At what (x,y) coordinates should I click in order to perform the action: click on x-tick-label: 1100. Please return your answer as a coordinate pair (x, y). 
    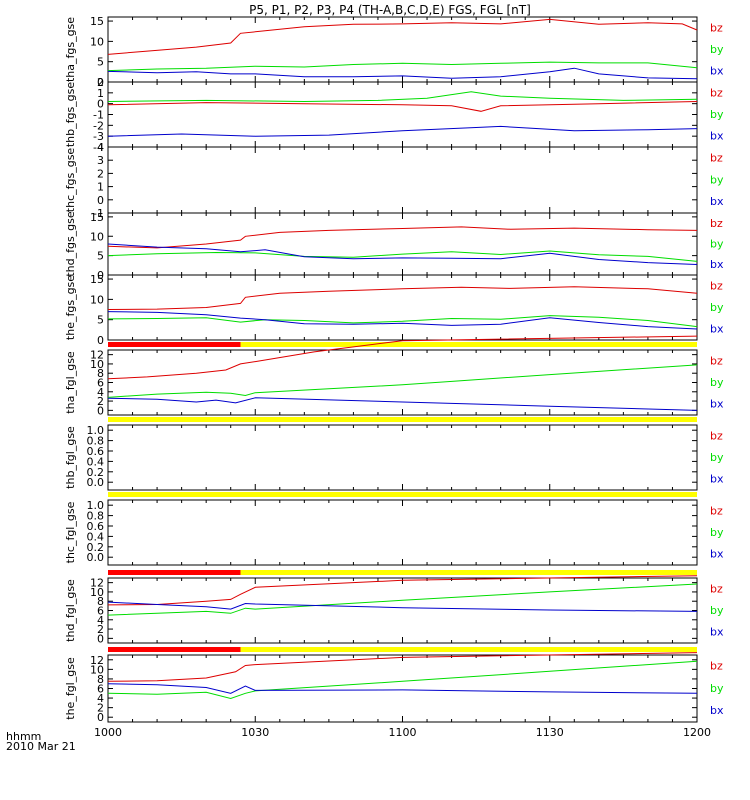
    Looking at the image, I should click on (403, 732).